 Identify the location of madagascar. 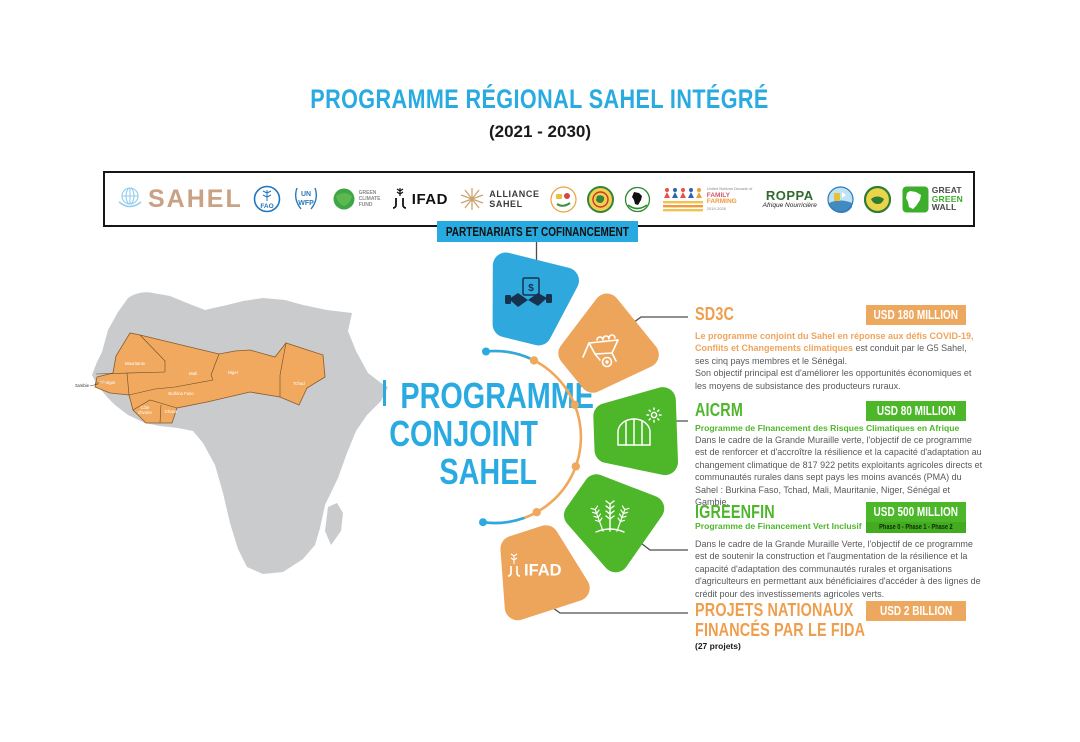
(334, 524).